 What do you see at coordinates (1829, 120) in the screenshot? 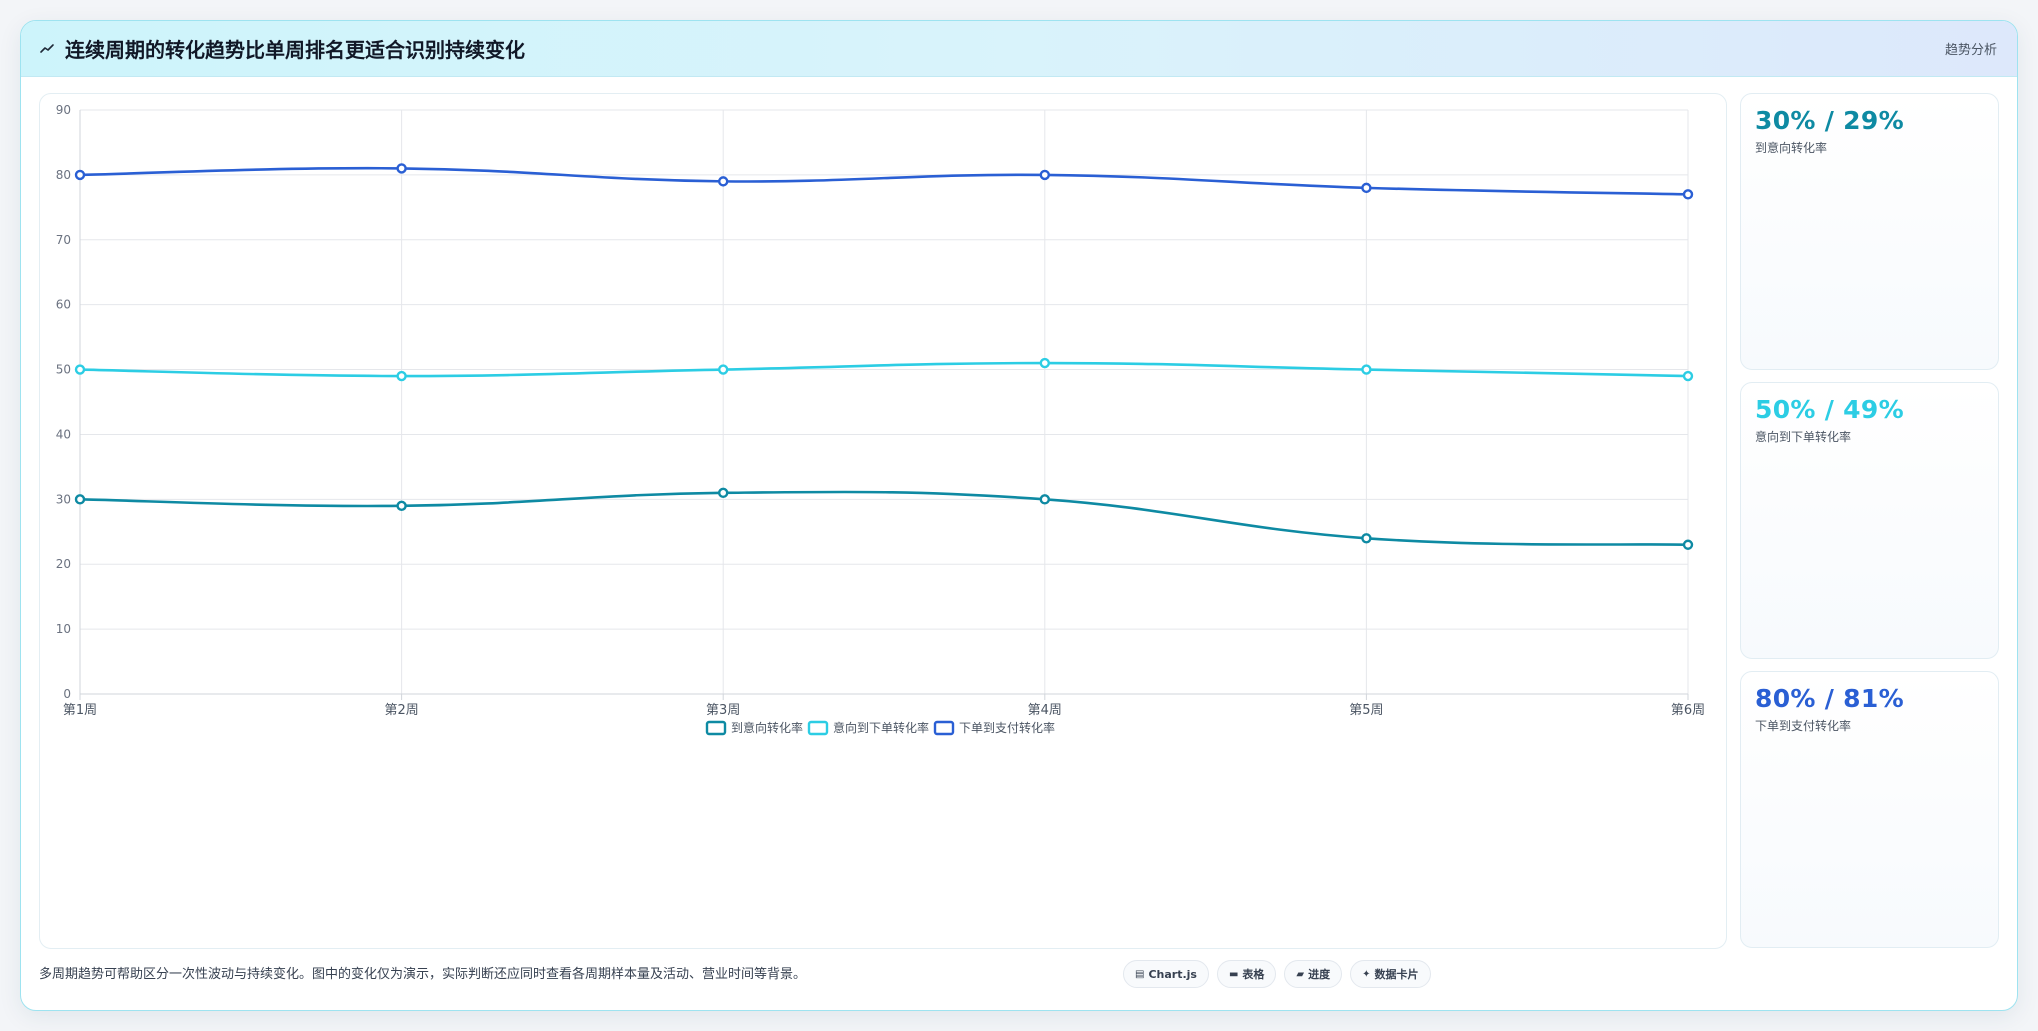
I see `stat-value: 30% / 29%` at bounding box center [1829, 120].